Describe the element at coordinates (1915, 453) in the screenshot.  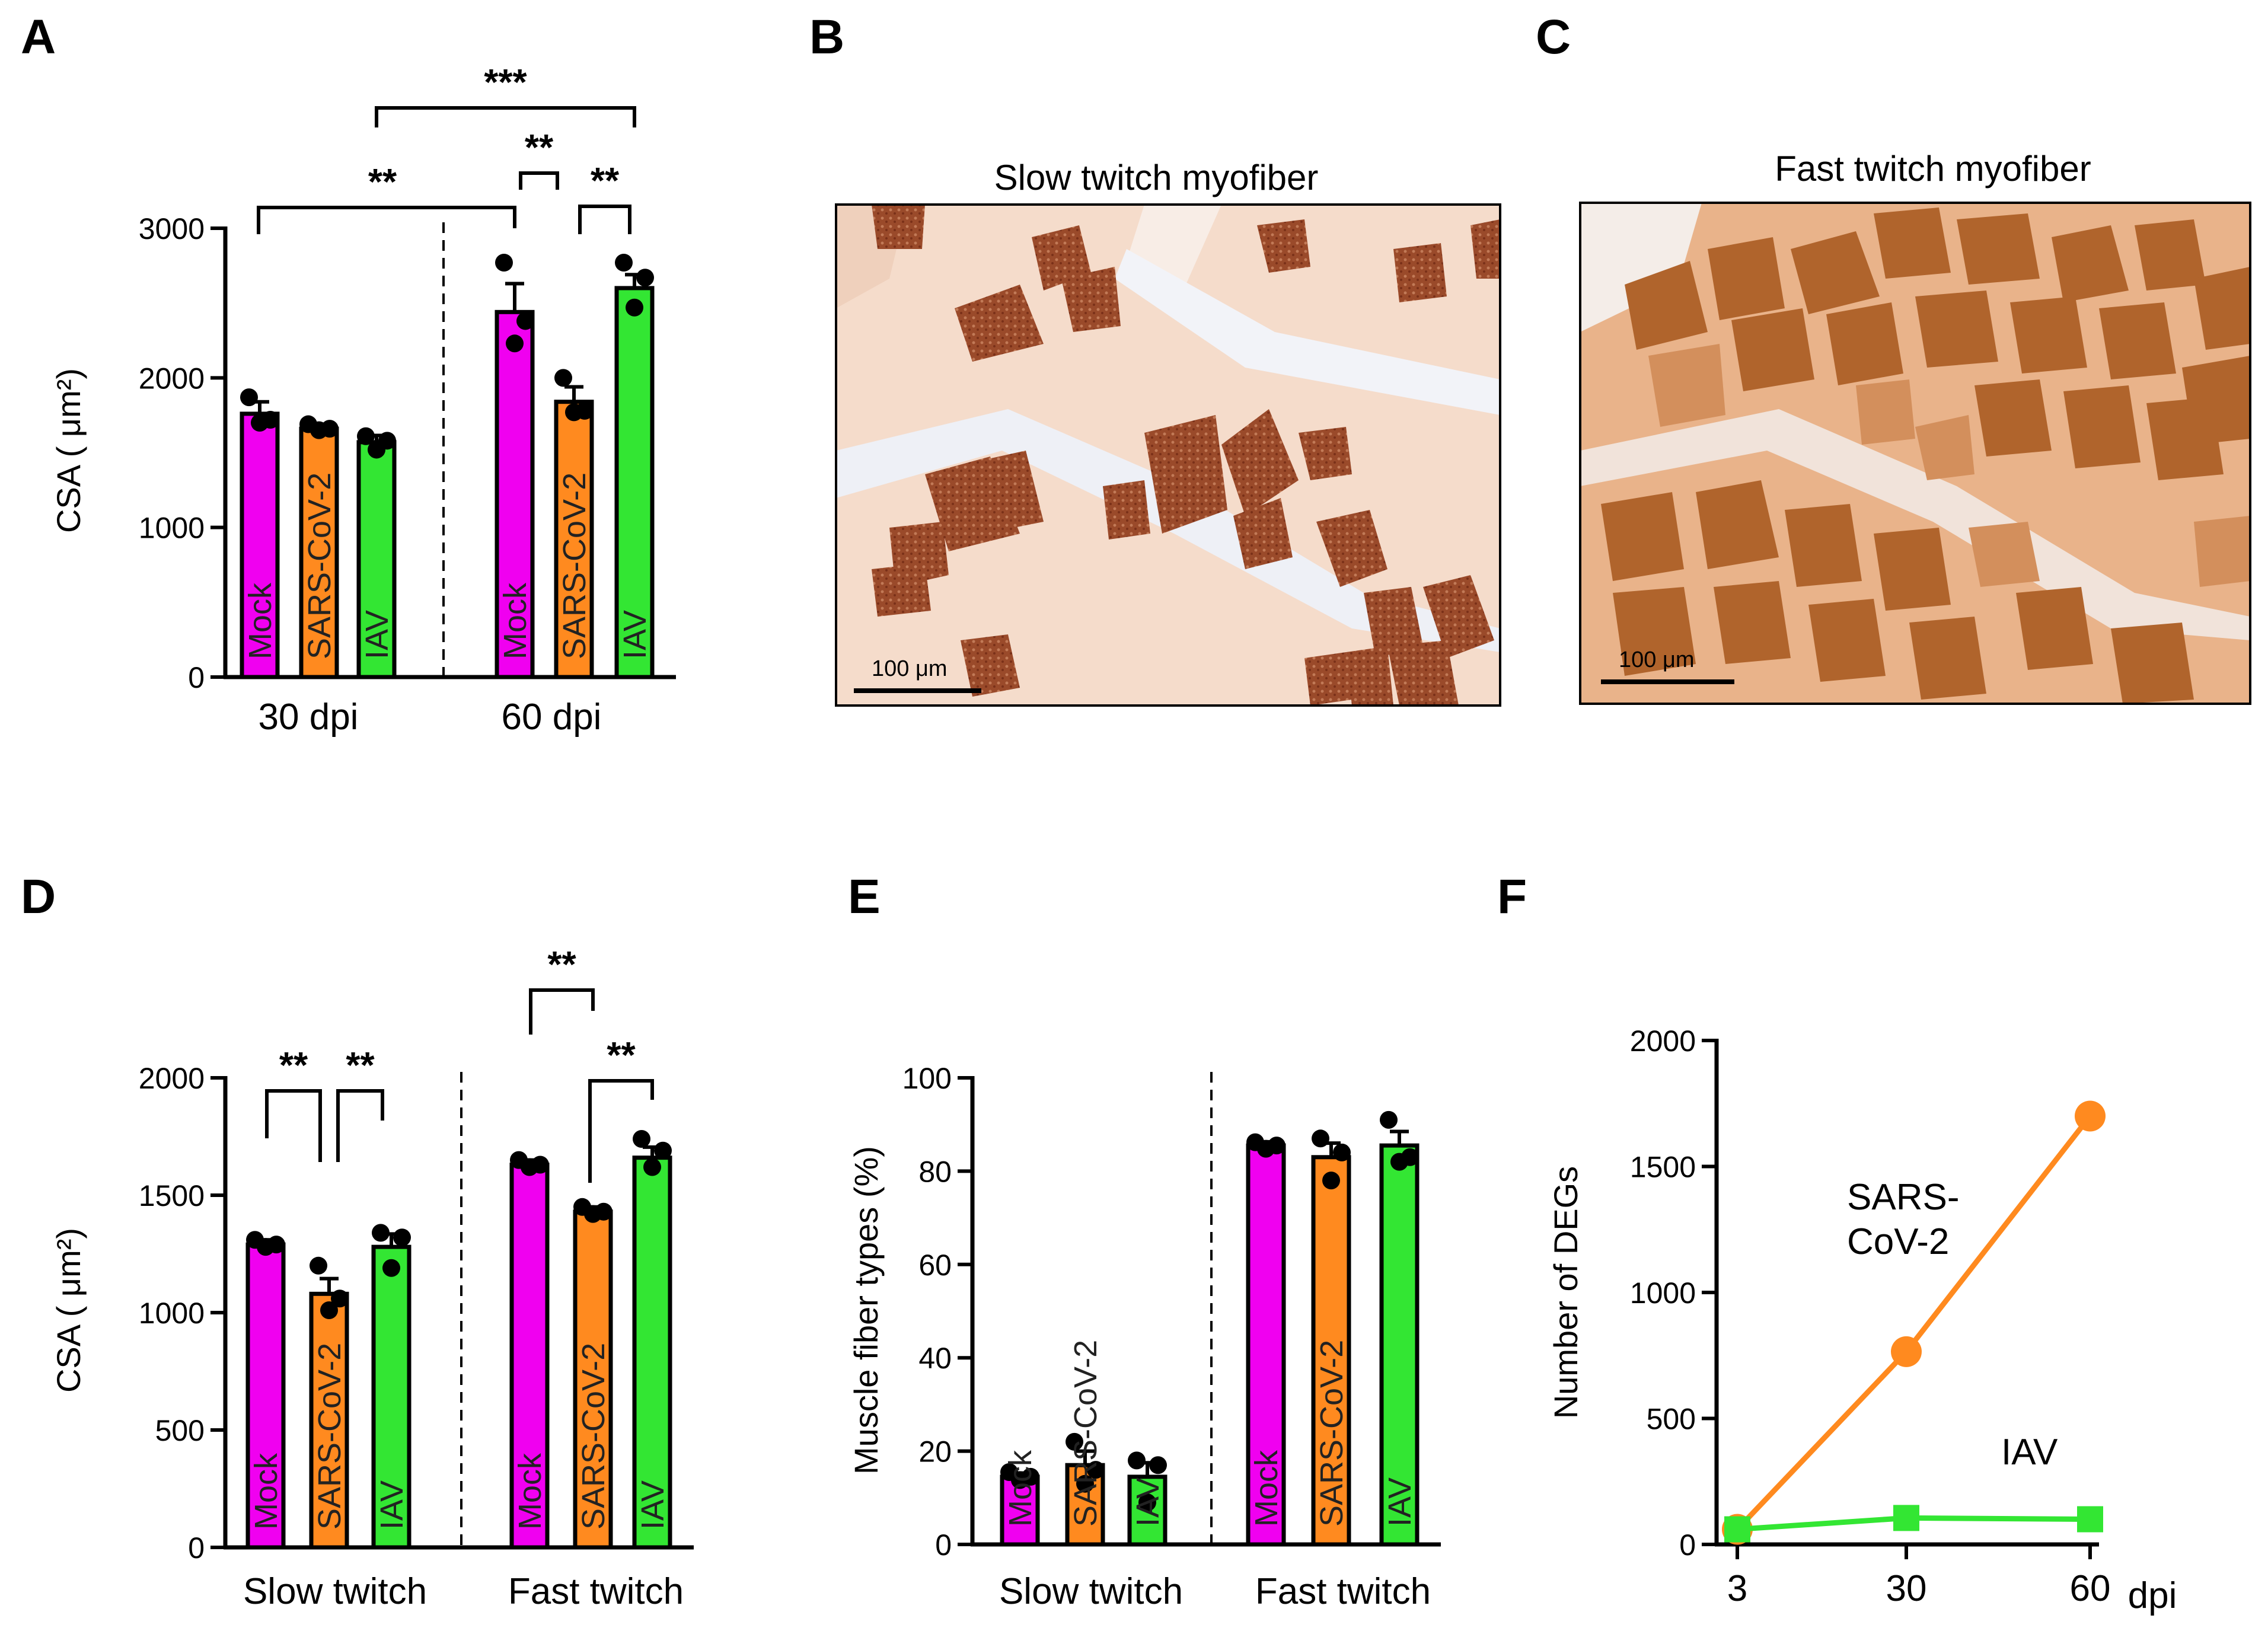
I see `fast-twitch-micrograph: 100 μm` at that location.